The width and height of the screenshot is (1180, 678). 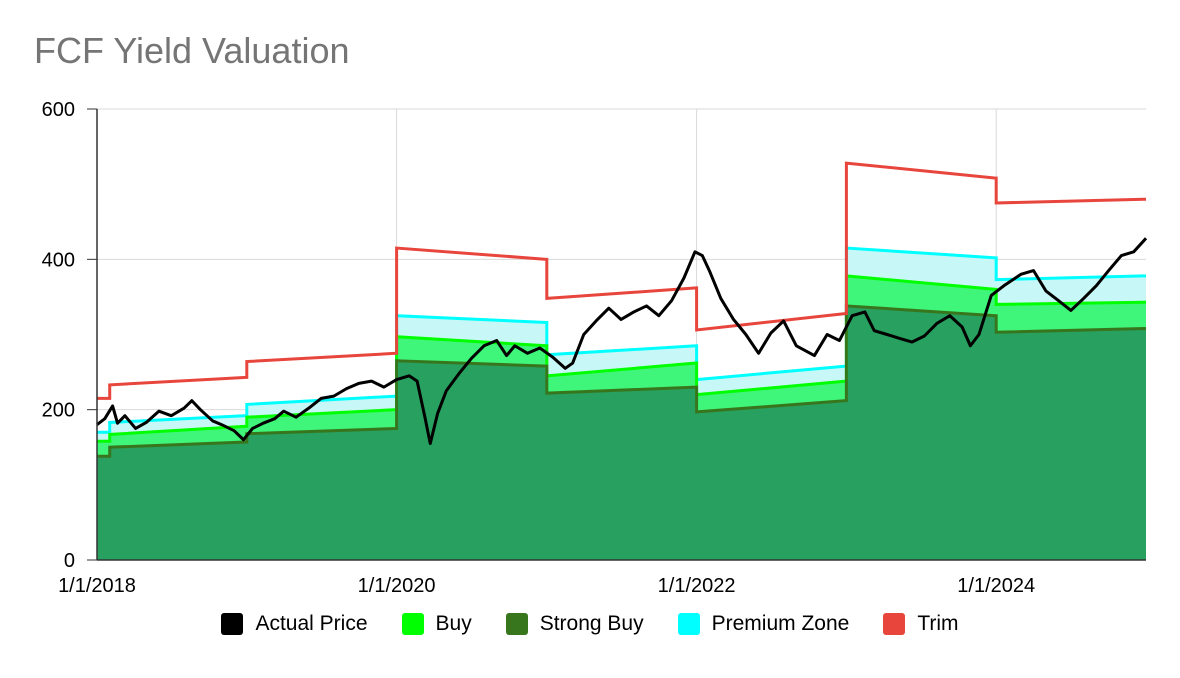 What do you see at coordinates (58, 411) in the screenshot?
I see `y-tick-label: 200` at bounding box center [58, 411].